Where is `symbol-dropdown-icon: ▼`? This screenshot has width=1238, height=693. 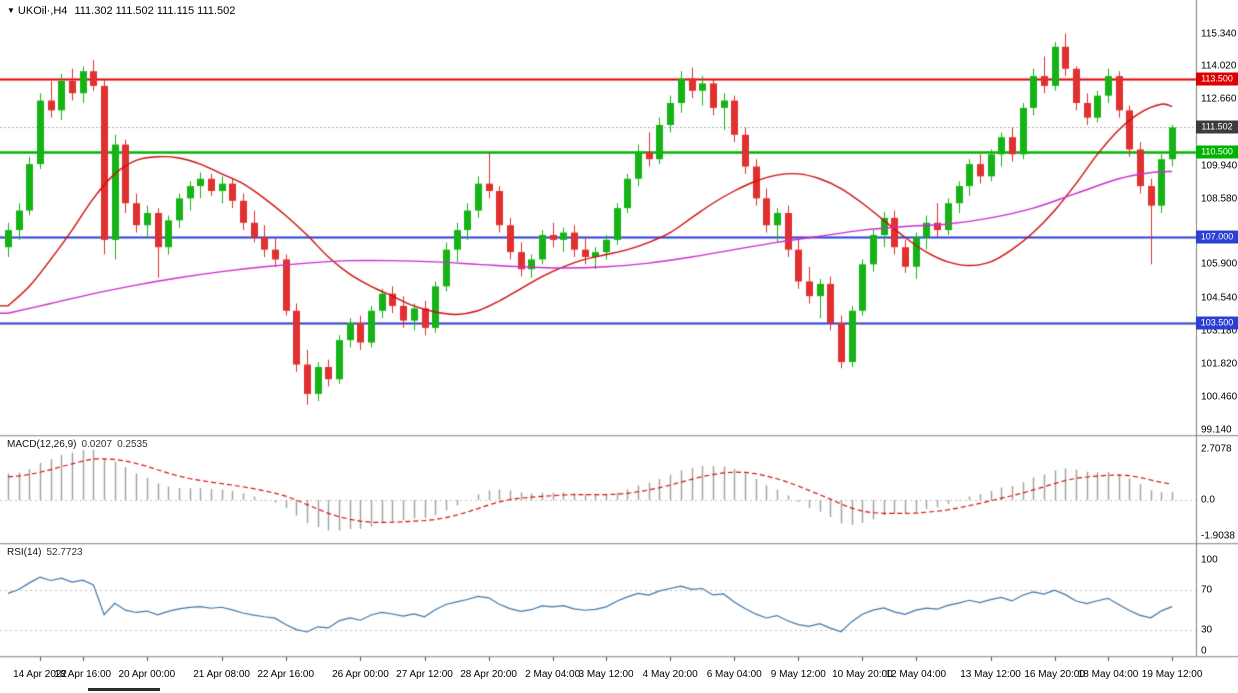
symbol-dropdown-icon: ▼ is located at coordinates (11, 10).